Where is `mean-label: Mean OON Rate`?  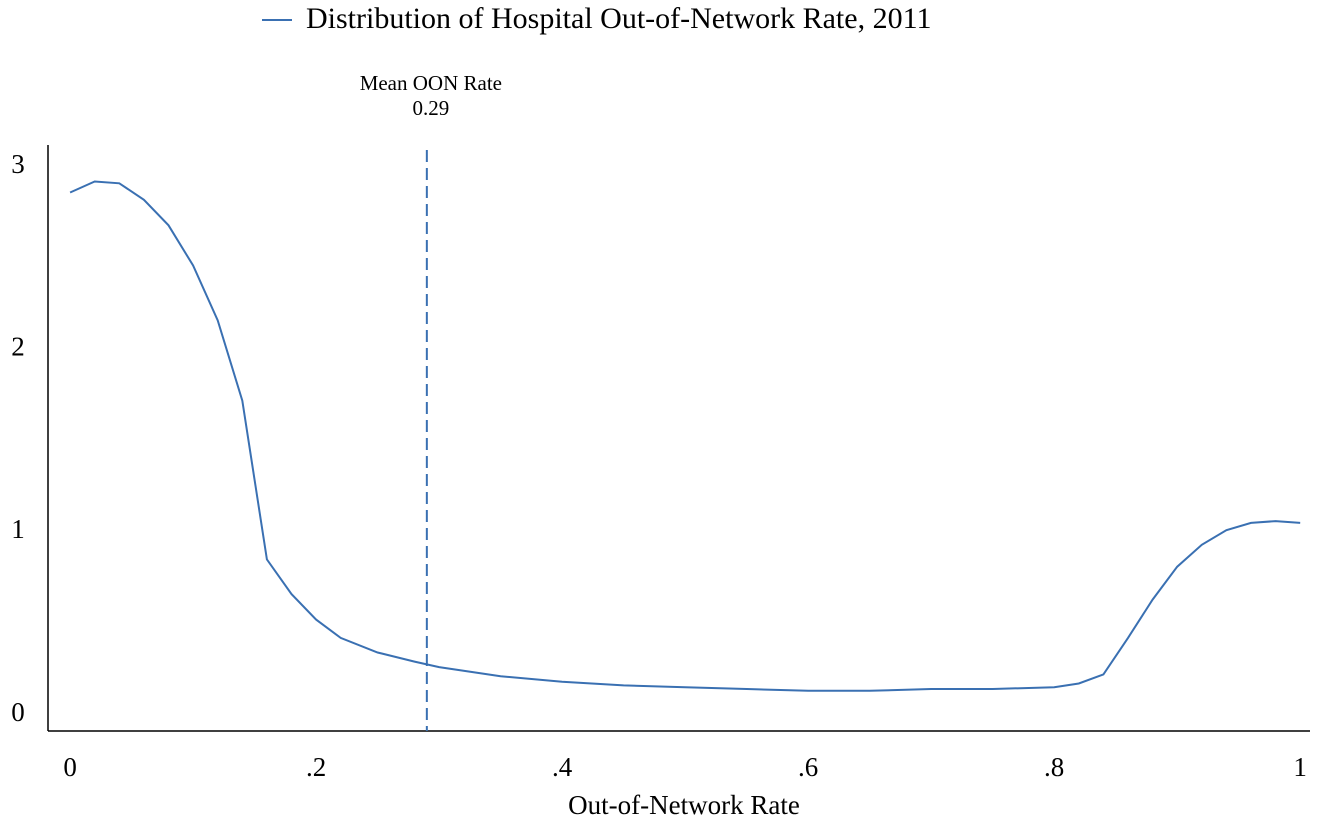 mean-label: Mean OON Rate is located at coordinates (431, 83).